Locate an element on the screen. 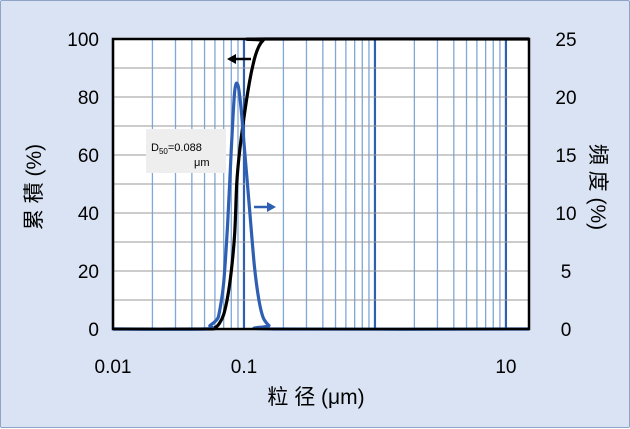 The image size is (630, 429). y-left-tick-label: 40 is located at coordinates (88, 214).